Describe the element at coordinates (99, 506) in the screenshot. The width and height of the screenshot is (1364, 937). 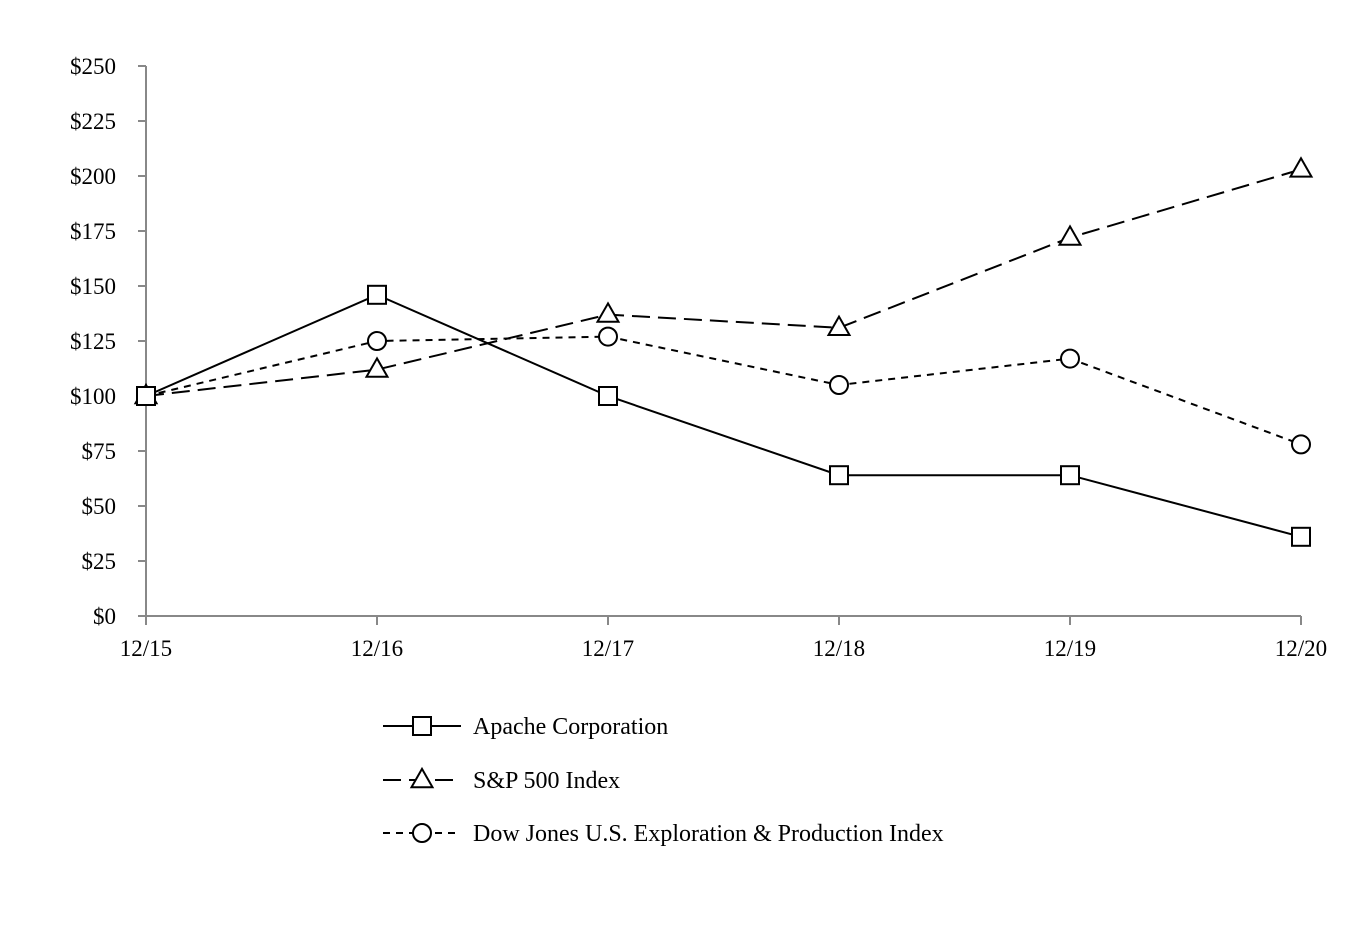
I see `y-tick-label: $50` at that location.